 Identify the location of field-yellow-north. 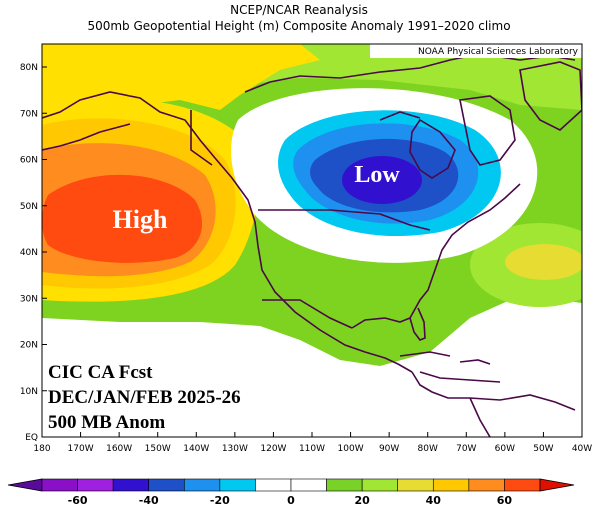
(181, 92).